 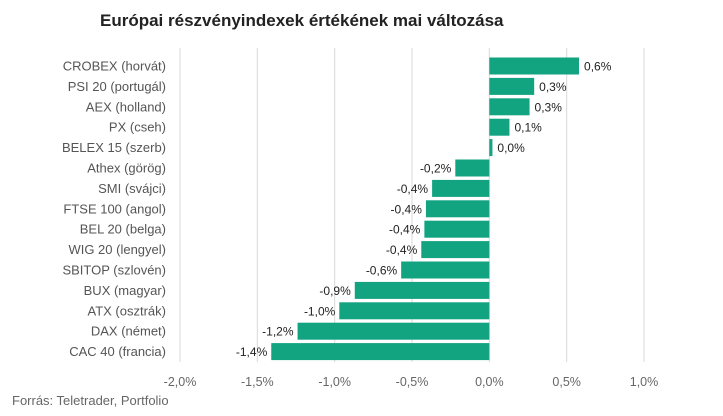 What do you see at coordinates (137, 127) in the screenshot?
I see `category-label: PX (cseh)` at bounding box center [137, 127].